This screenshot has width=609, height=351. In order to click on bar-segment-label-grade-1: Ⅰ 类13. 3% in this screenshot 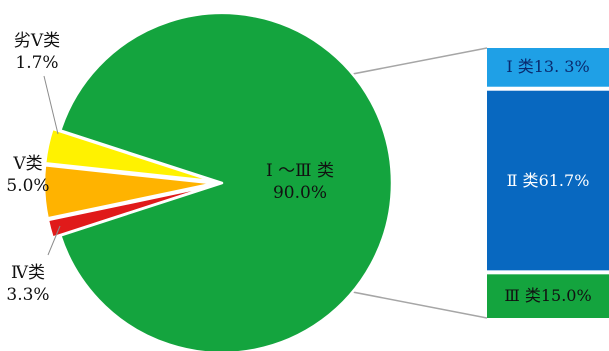, I will do `click(548, 67)`.